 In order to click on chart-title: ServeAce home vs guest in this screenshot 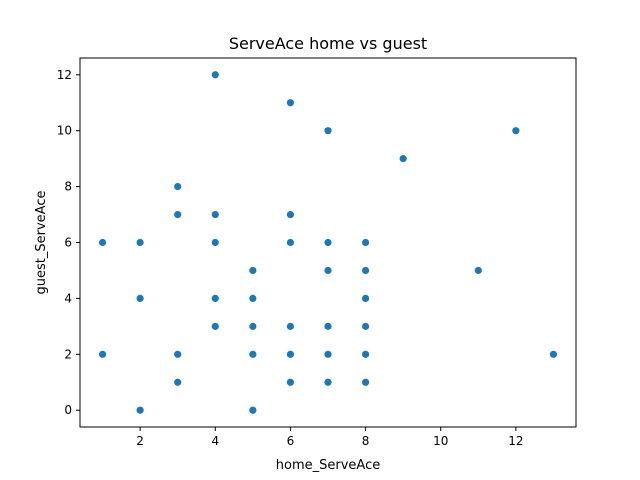, I will do `click(328, 43)`.